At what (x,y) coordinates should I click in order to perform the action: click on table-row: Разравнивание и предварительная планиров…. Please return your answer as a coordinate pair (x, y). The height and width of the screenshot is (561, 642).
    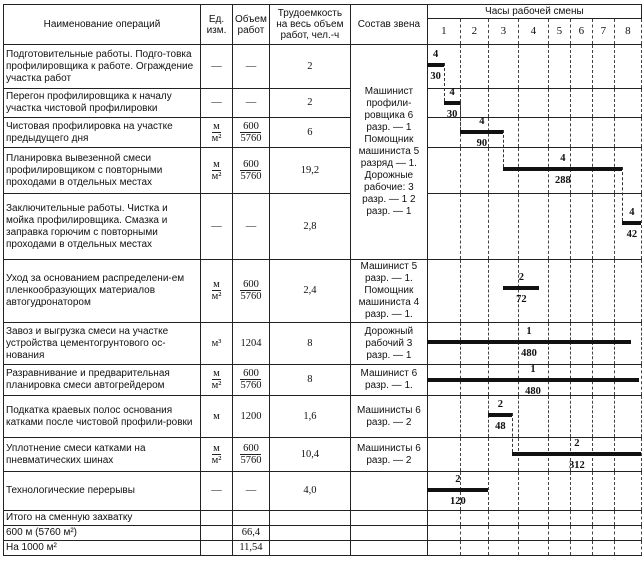
    Looking at the image, I should click on (322, 380).